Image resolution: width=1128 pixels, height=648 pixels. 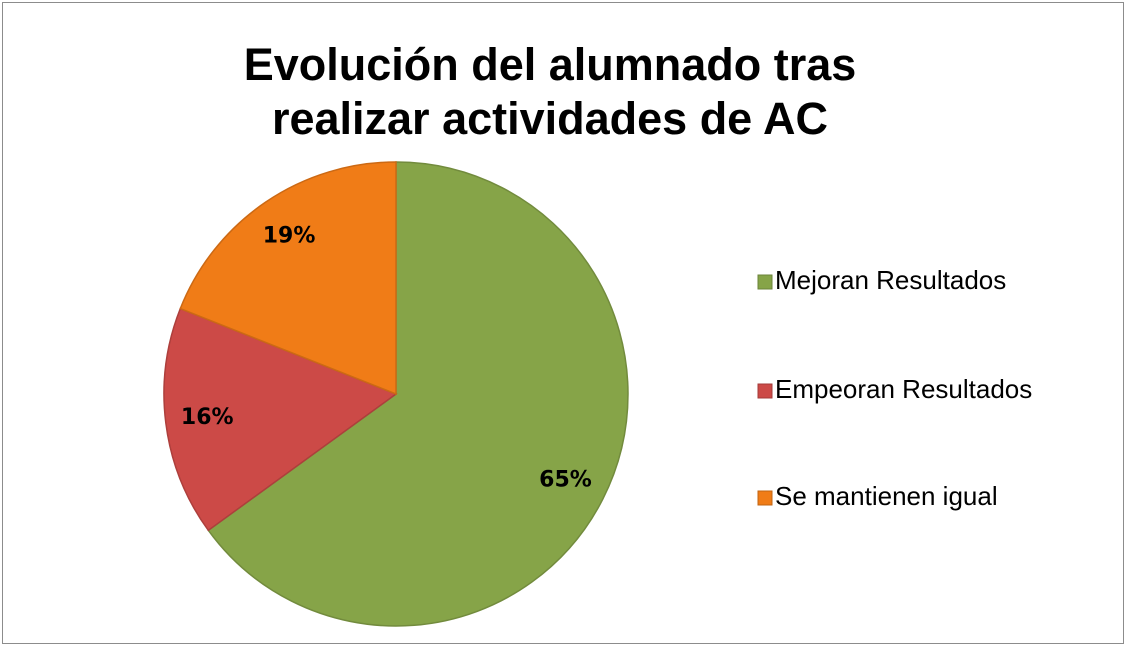 What do you see at coordinates (289, 236) in the screenshot?
I see `data-label: 19%` at bounding box center [289, 236].